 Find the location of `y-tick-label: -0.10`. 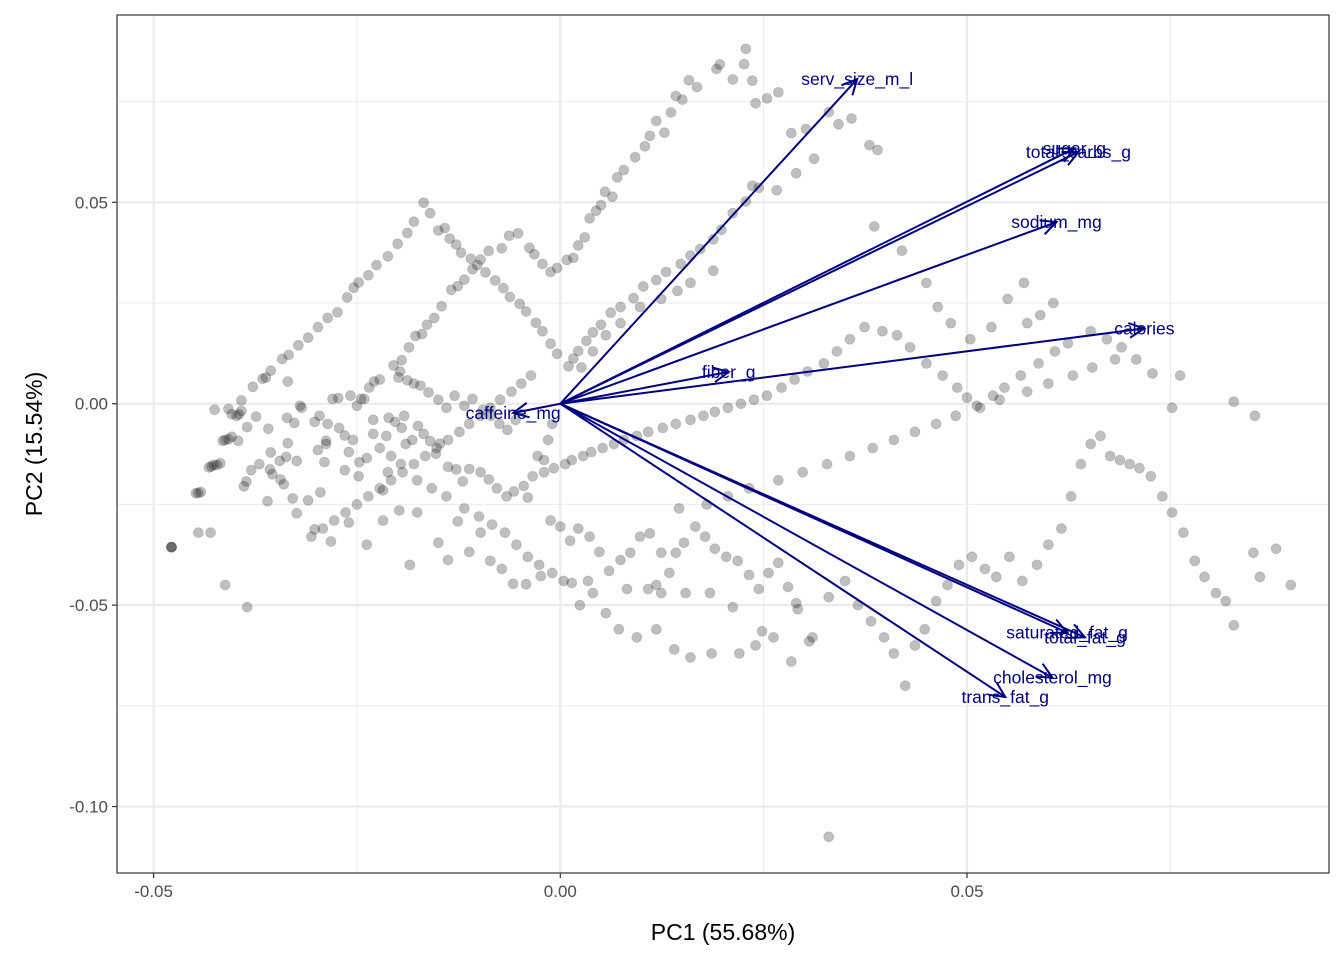

y-tick-label: -0.10 is located at coordinates (88, 807).